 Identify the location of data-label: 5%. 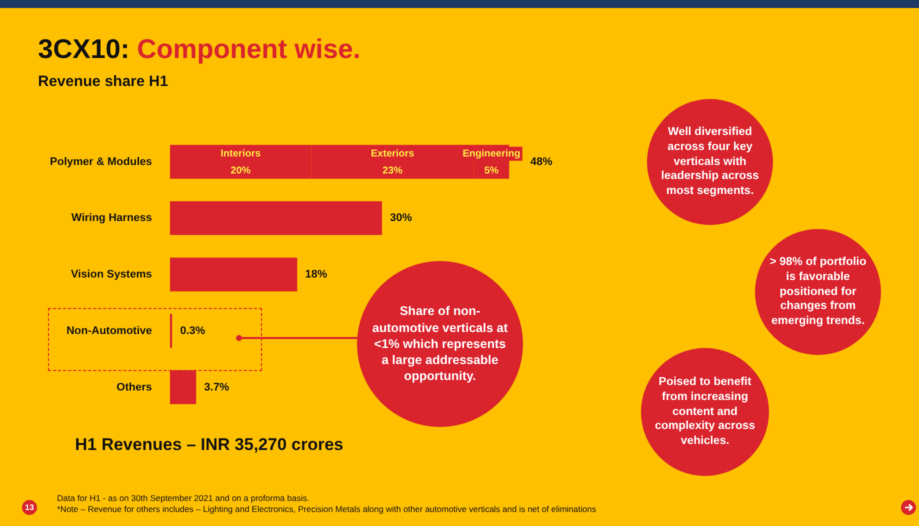
(491, 171).